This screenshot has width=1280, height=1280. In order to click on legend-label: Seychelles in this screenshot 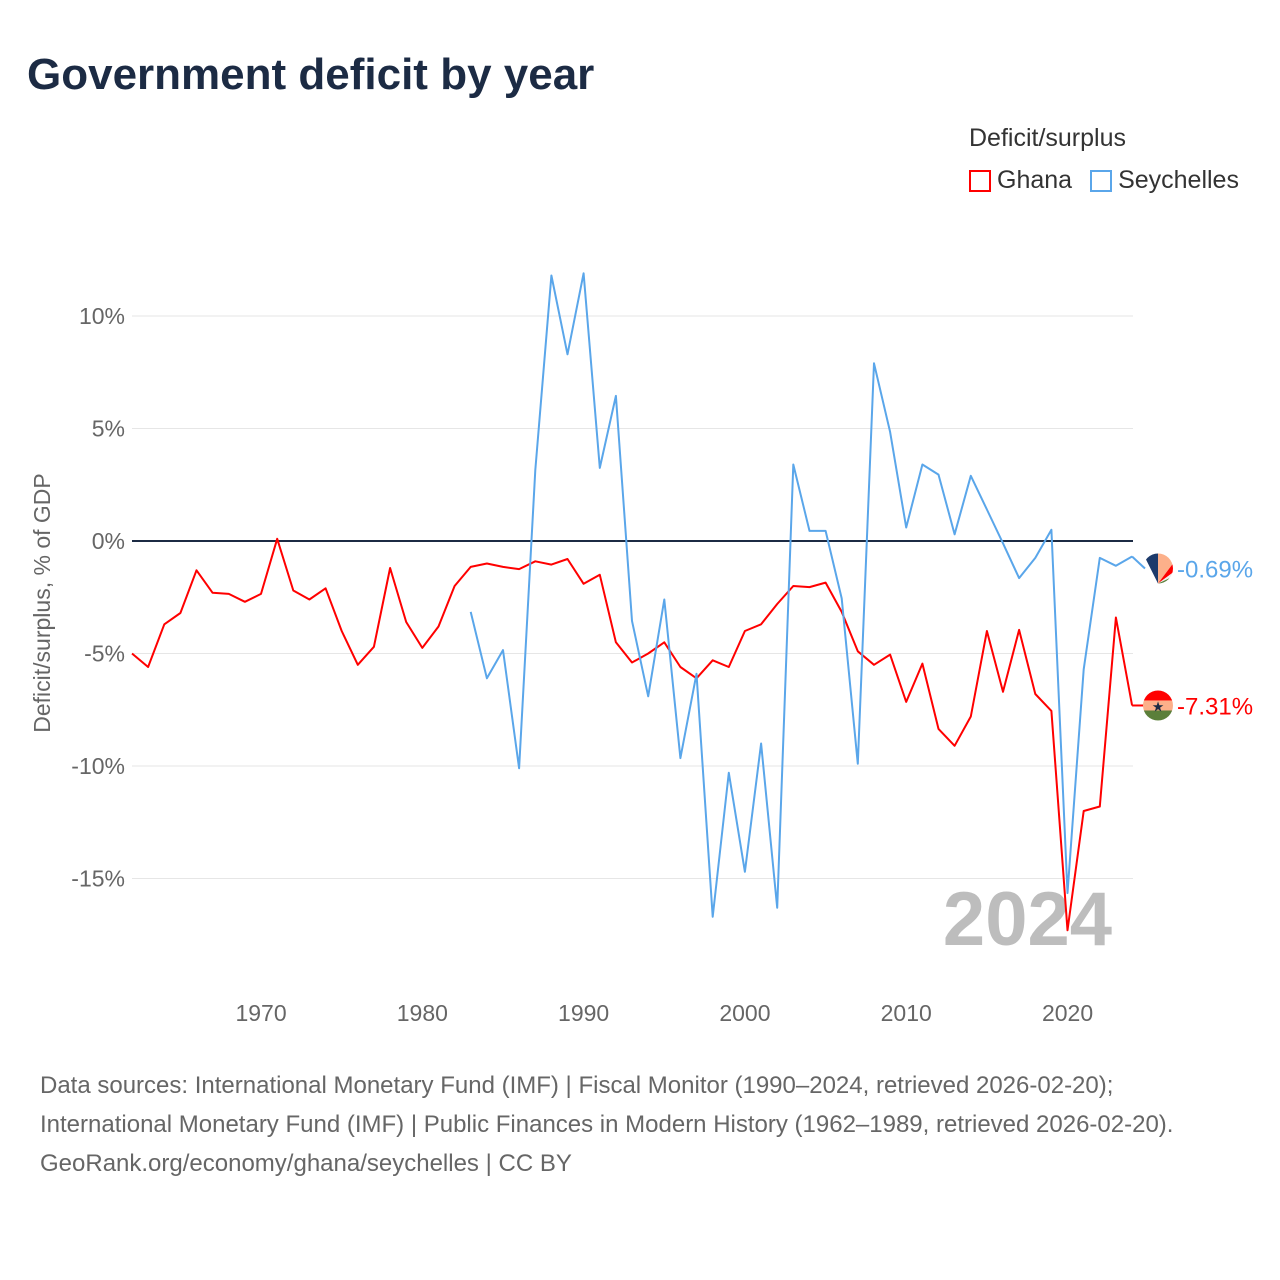, I will do `click(1178, 180)`.